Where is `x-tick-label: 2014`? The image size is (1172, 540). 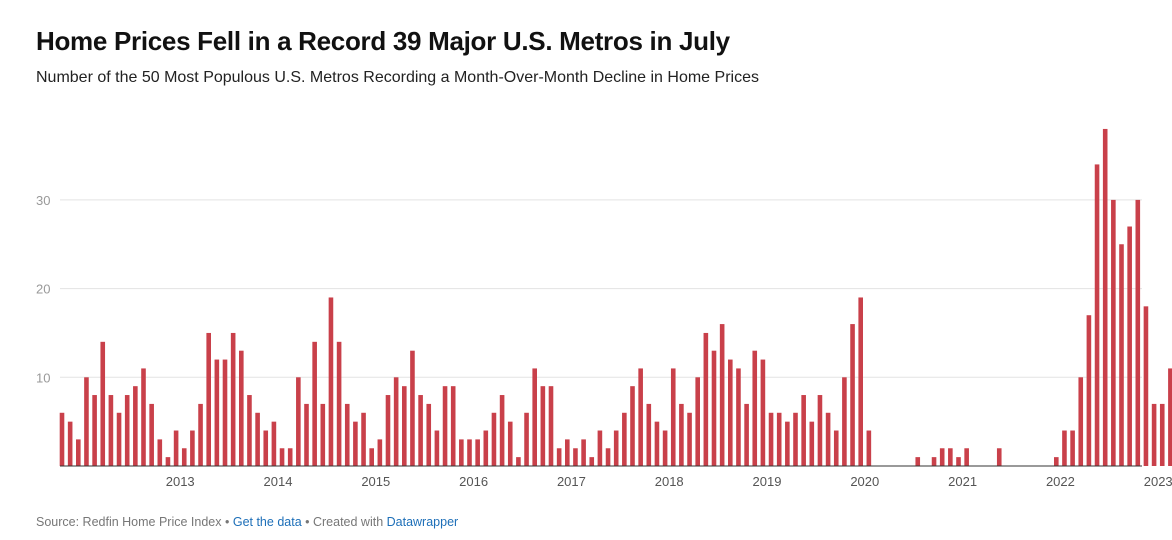
x-tick-label: 2014 is located at coordinates (278, 481).